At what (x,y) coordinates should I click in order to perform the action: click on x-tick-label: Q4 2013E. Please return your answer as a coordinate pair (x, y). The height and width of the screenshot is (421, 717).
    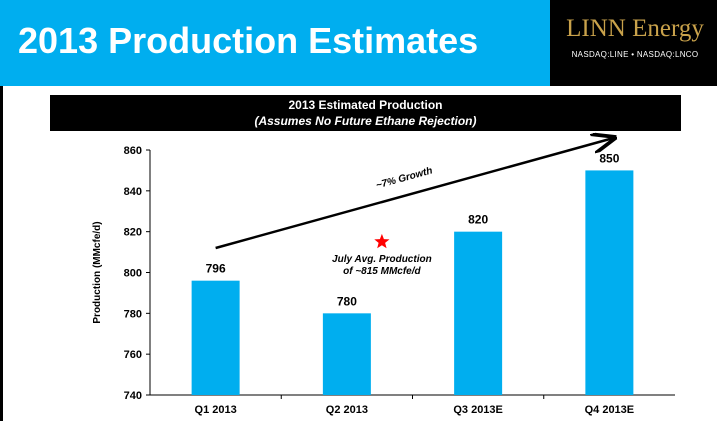
    Looking at the image, I should click on (610, 410).